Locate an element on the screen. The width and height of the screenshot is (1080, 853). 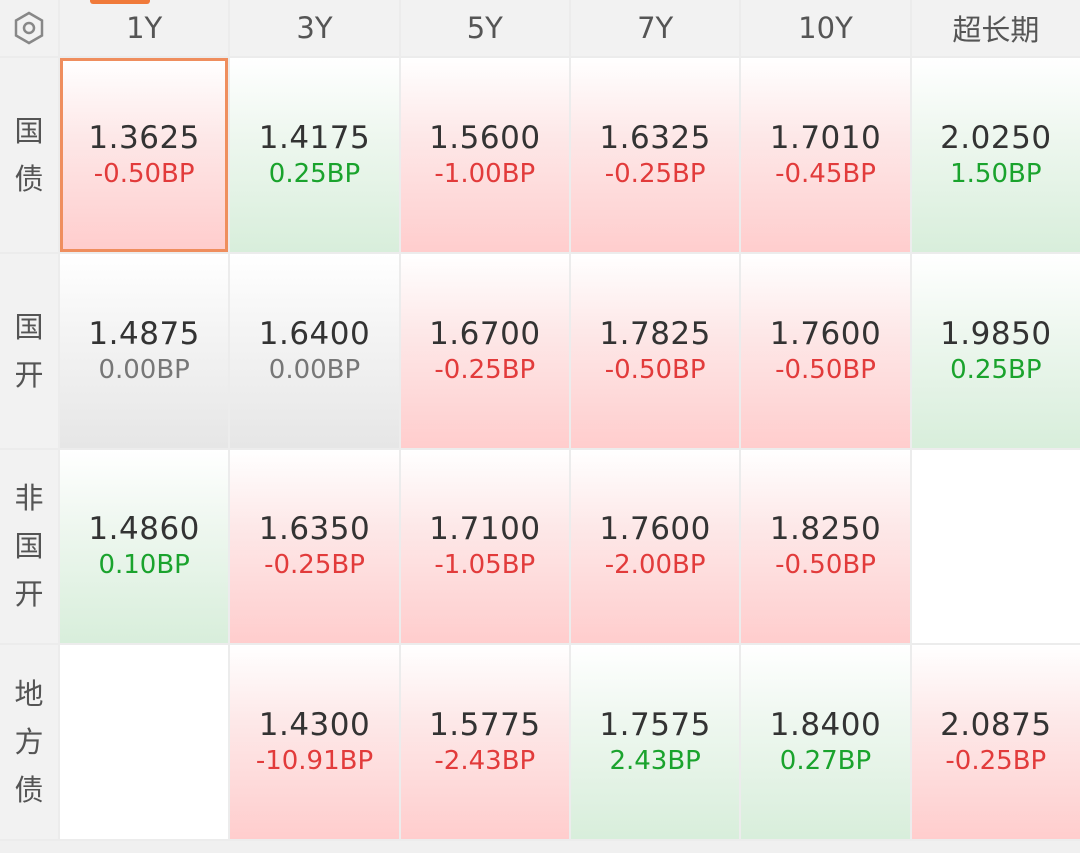
yield-cell: 1.8400 0.27BP is located at coordinates (825, 742).